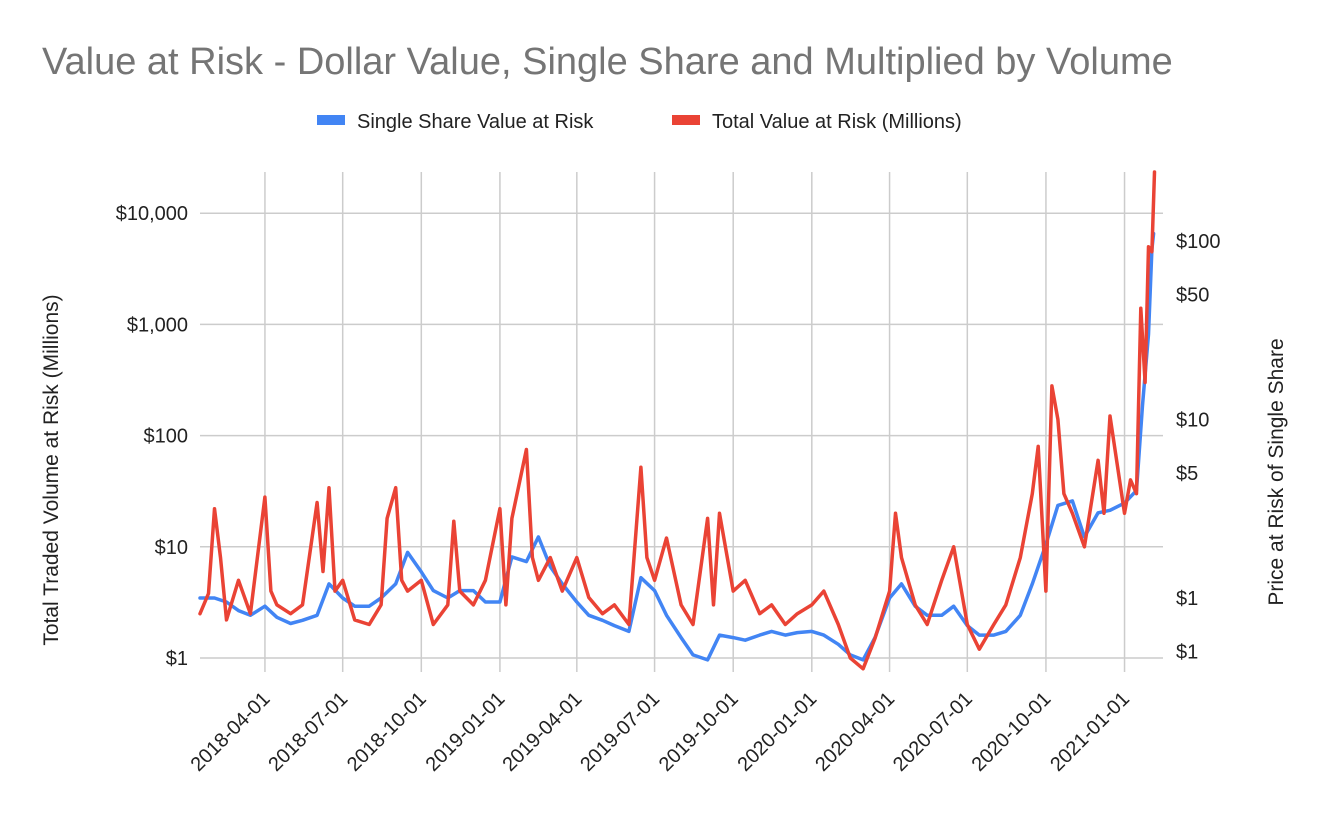  What do you see at coordinates (152, 214) in the screenshot?
I see `left-tick-label-4: $10,000` at bounding box center [152, 214].